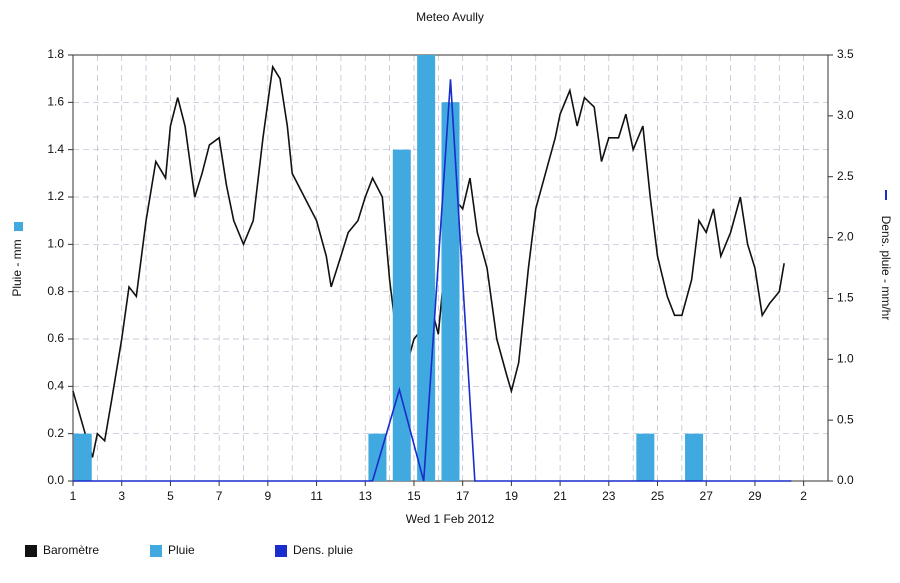  Describe the element at coordinates (366, 496) in the screenshot. I see `x-tick-label: 13` at that location.